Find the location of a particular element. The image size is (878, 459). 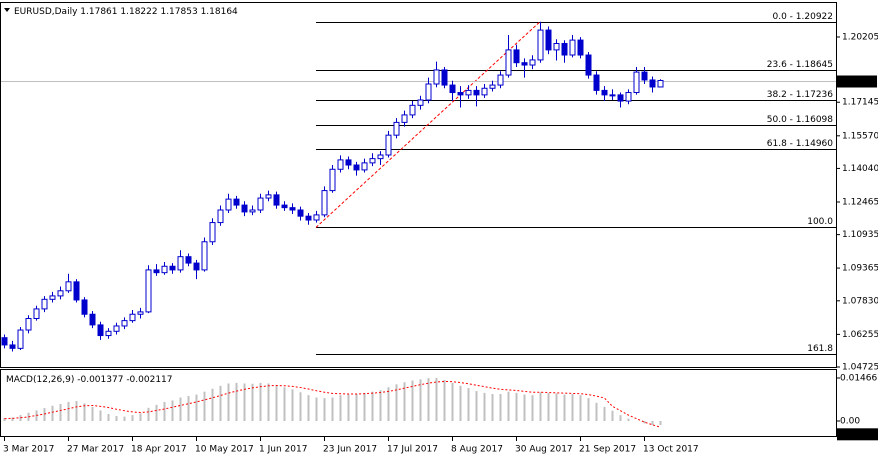

fib-trend-line is located at coordinates (428, 124).